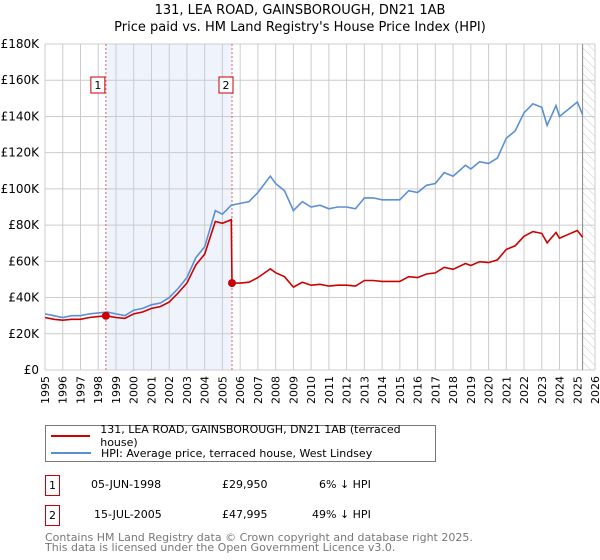  Describe the element at coordinates (382, 390) in the screenshot. I see `x-tick-label: 2014` at that location.